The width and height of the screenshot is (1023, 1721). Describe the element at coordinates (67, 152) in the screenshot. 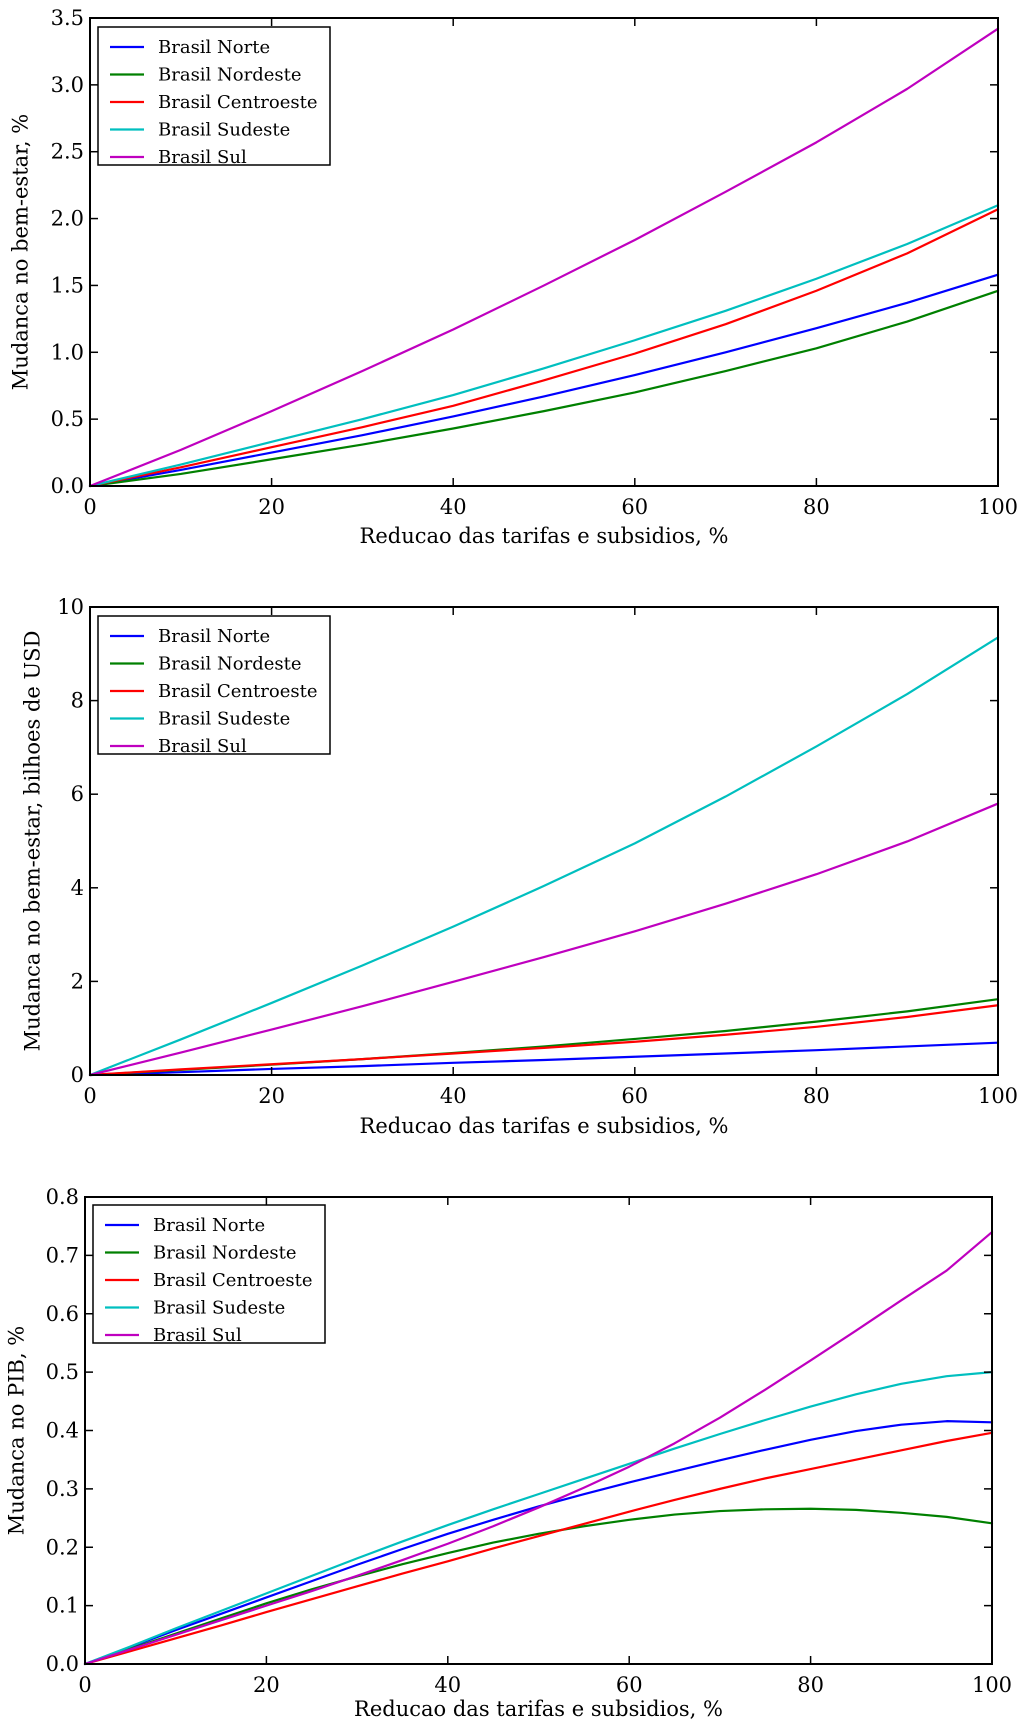

I see `y-tick-label: 2.5` at that location.